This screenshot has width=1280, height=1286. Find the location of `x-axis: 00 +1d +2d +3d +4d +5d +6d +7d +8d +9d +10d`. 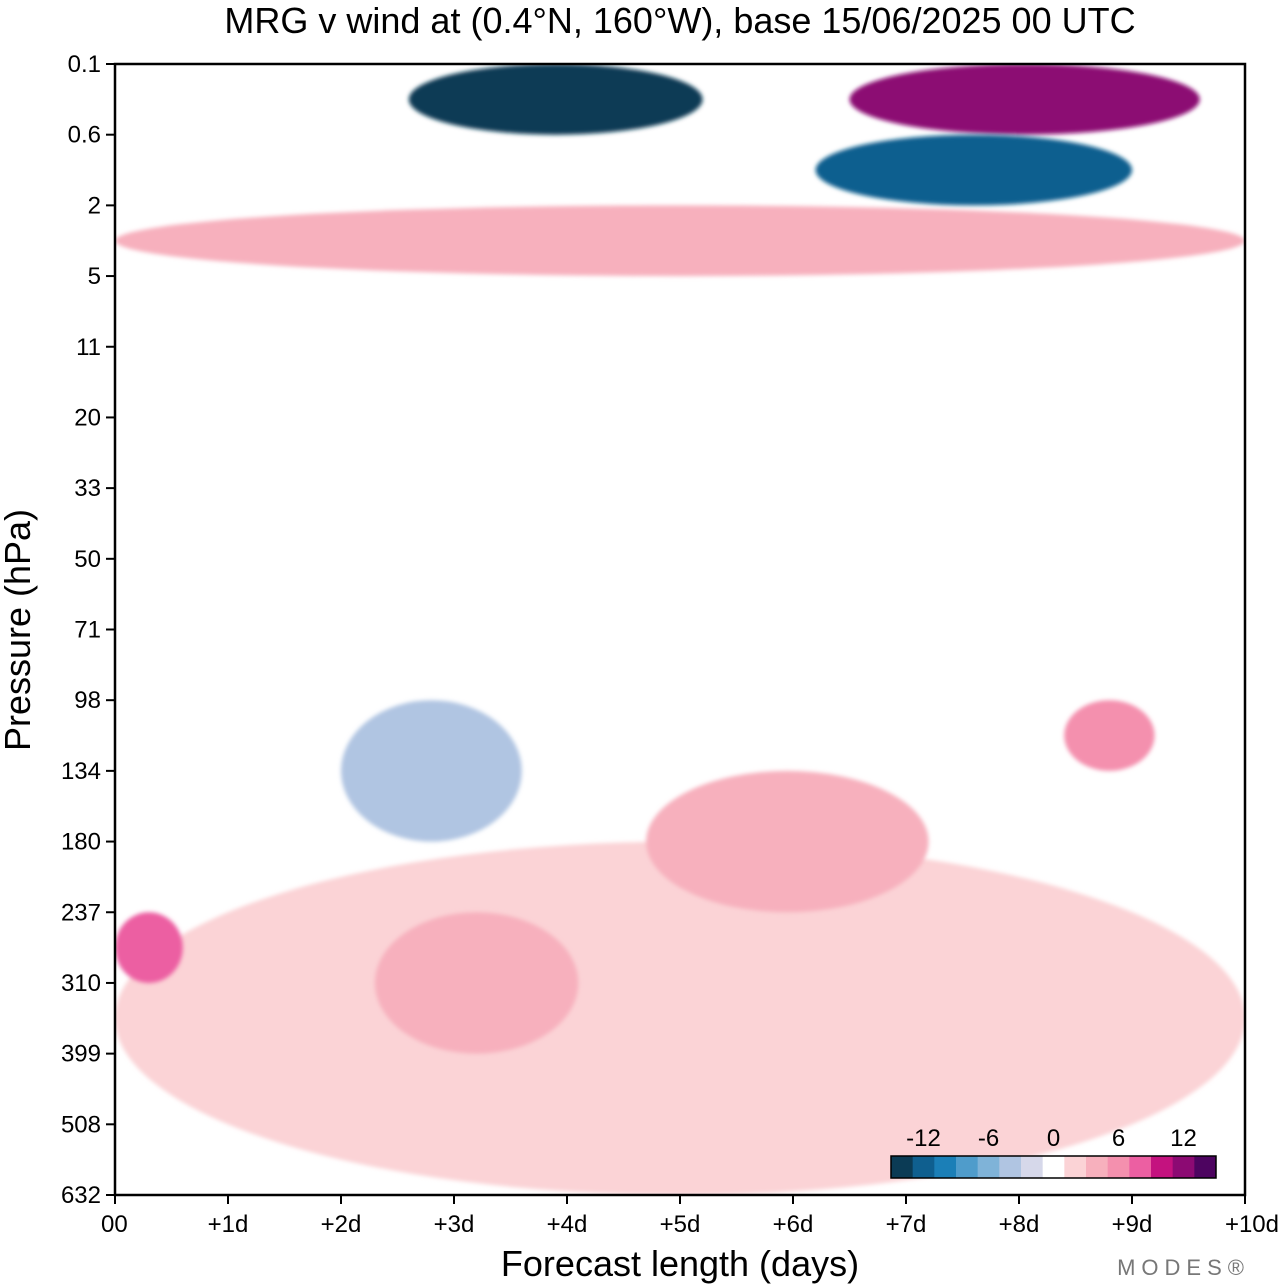

x-axis: 00 +1d +2d +3d +4d +5d +6d +7d +8d +9d +10d is located at coordinates (690, 1216).